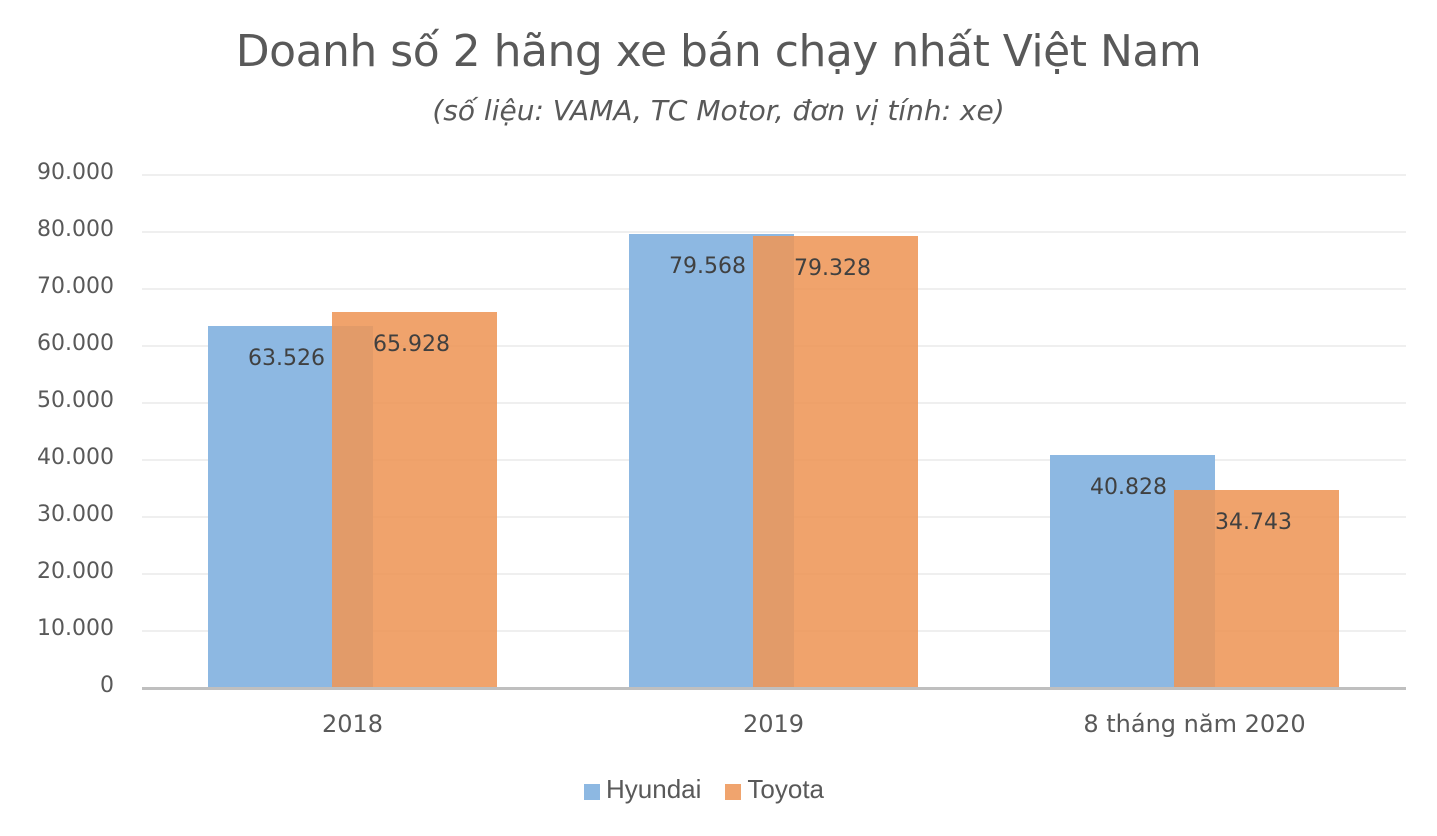 The height and width of the screenshot is (836, 1437). Describe the element at coordinates (75, 400) in the screenshot. I see `y-tick-label: 50.000` at that location.